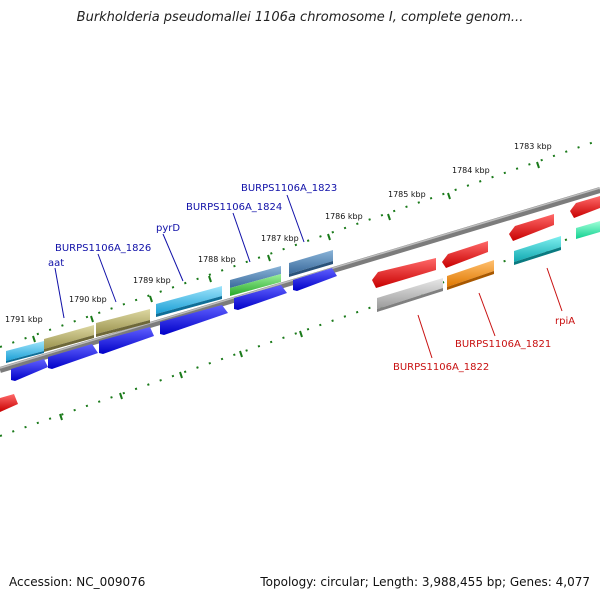 The image size is (600, 600). I want to click on kbp-label-1785: 1785 kbp, so click(407, 194).